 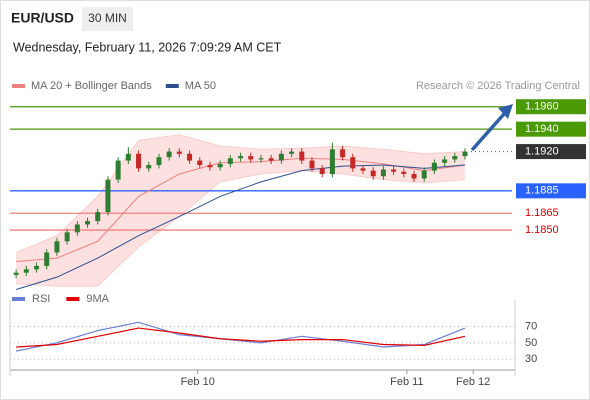 I want to click on level-label: 1.1960, so click(x=542, y=107).